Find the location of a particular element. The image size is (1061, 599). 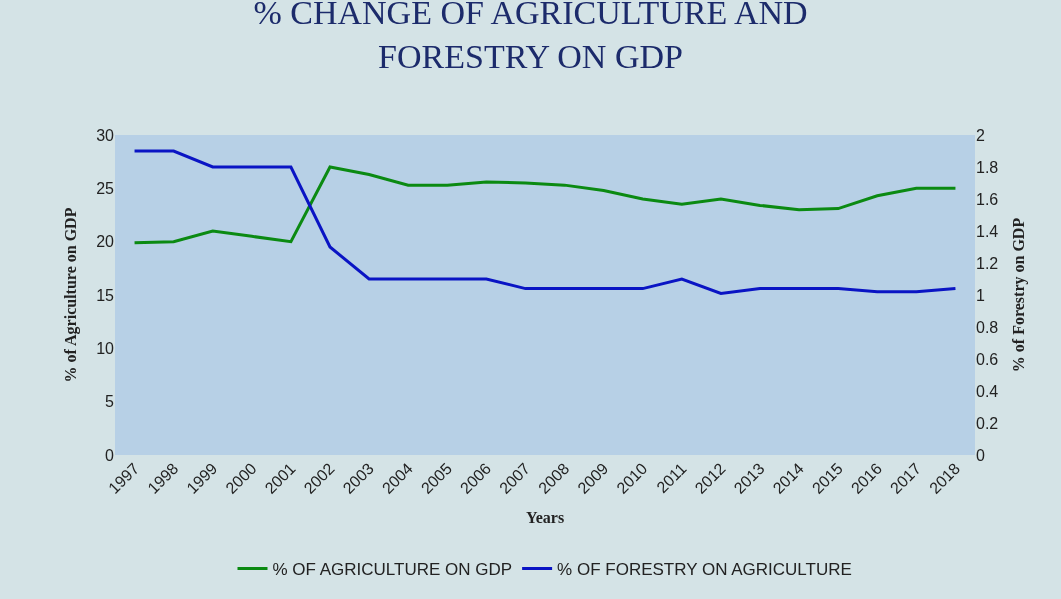

y2-axis-title: % of Forestry on GDP is located at coordinates (1019, 295).